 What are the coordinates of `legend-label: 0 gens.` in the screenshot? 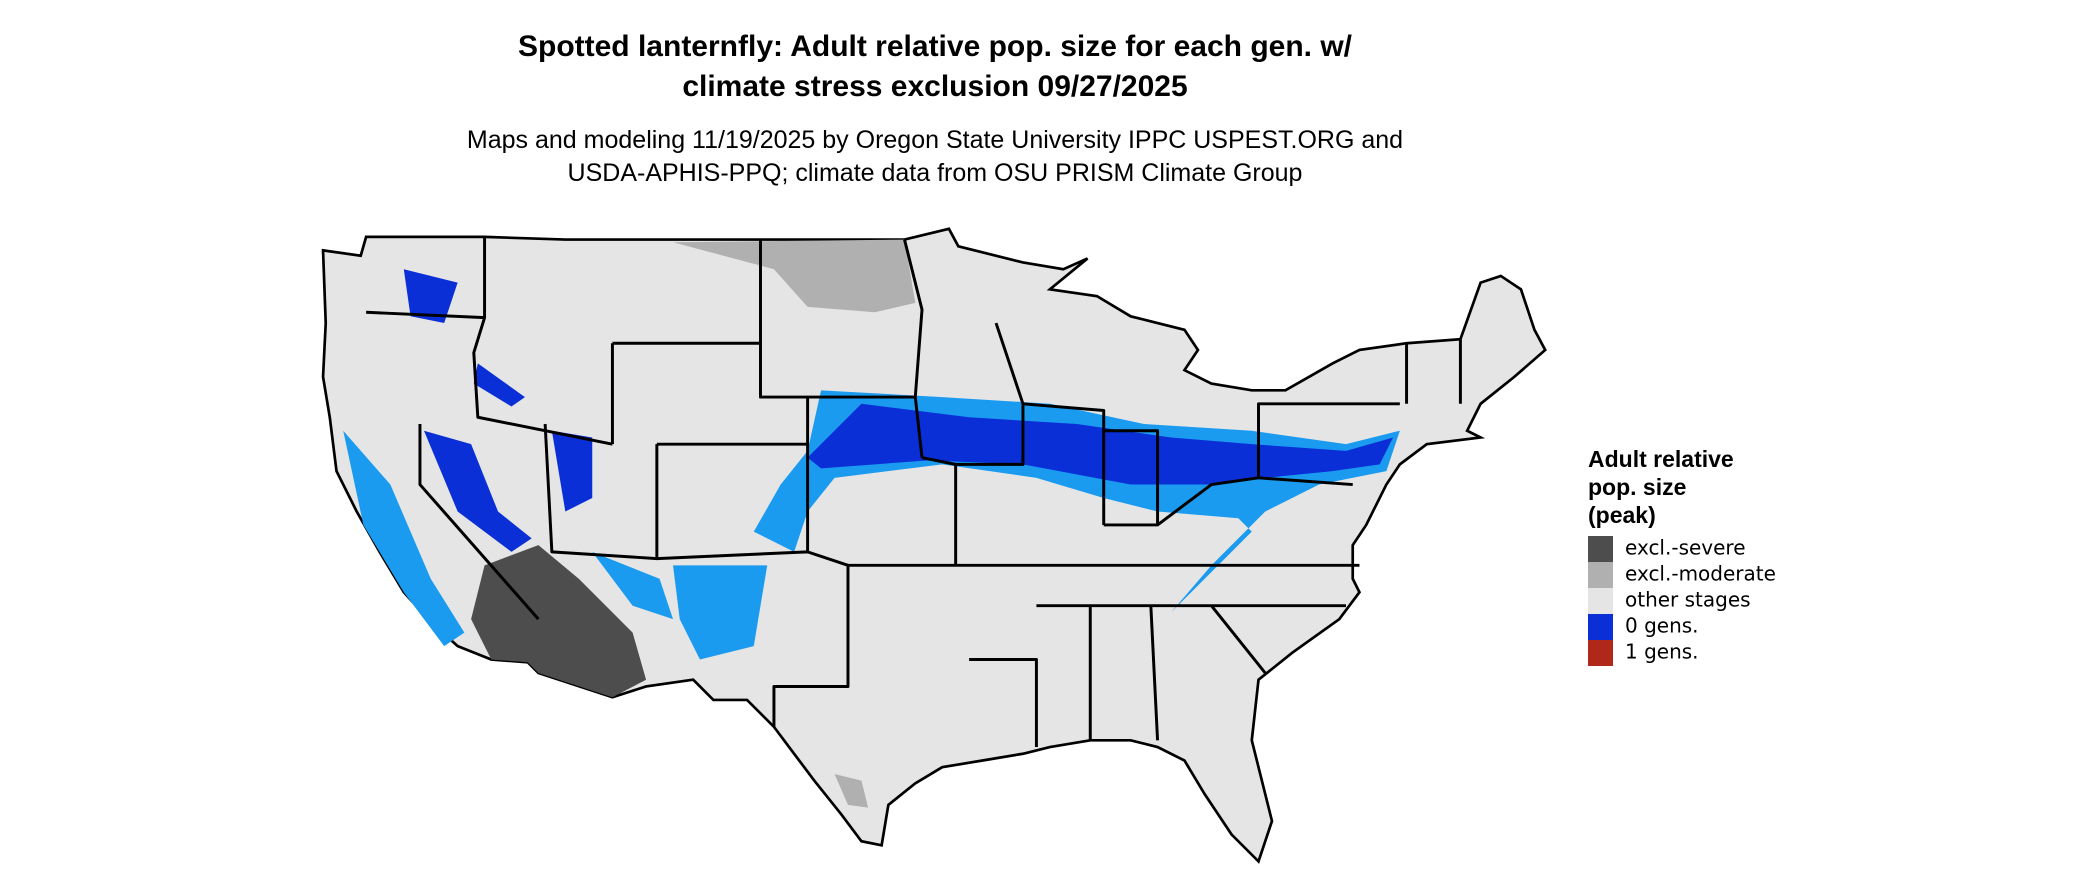 It's located at (1662, 626).